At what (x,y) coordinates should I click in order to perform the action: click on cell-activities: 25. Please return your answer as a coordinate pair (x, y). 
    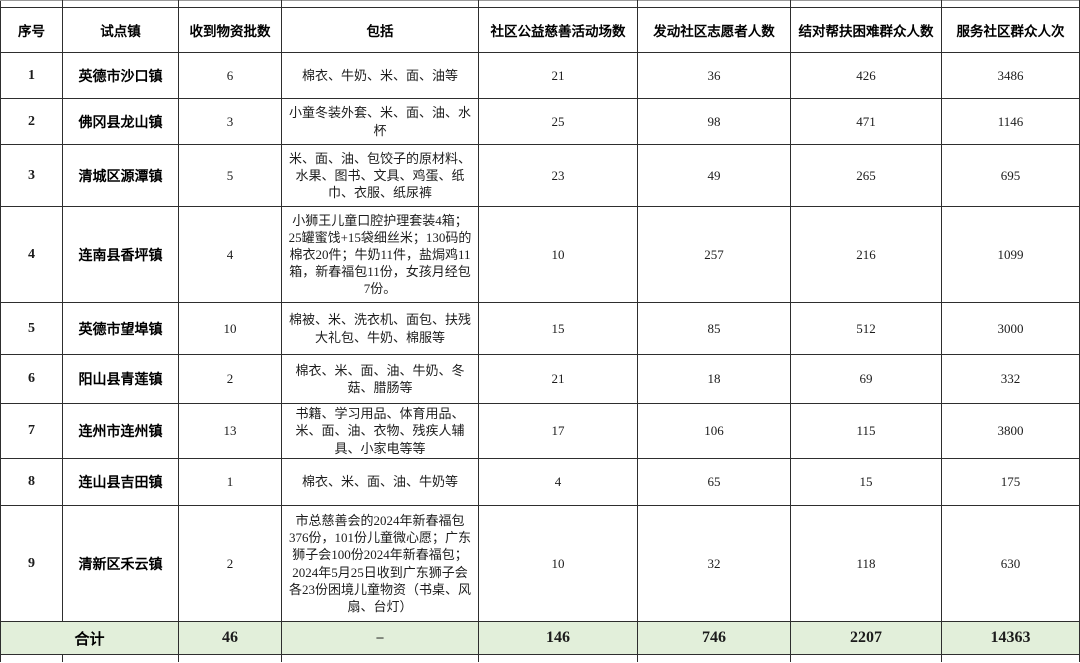
    Looking at the image, I should click on (558, 121).